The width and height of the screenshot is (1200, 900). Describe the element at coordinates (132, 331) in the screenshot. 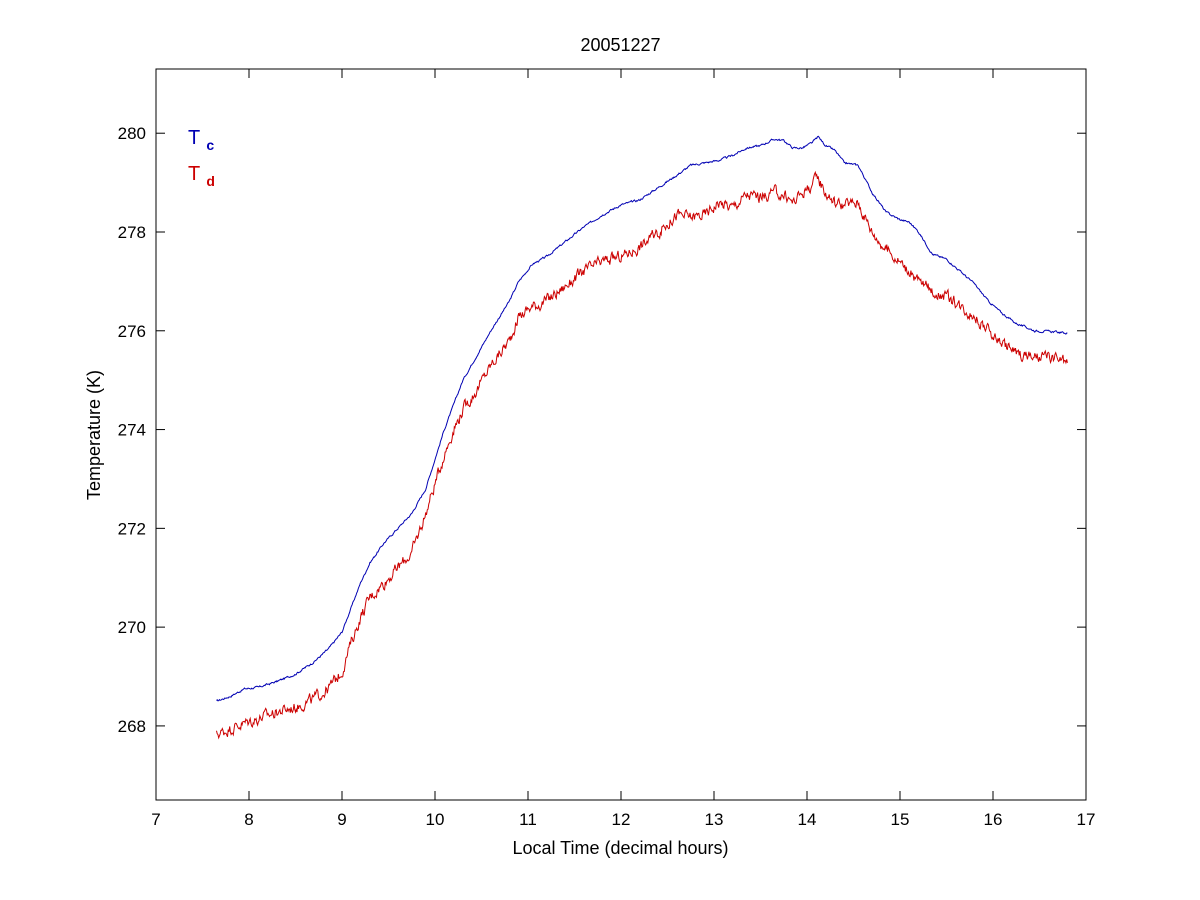

I see `y-tick-label: 276` at that location.